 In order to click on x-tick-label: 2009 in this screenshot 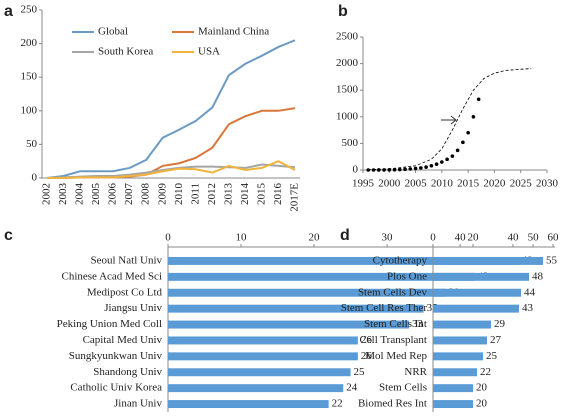, I will do `click(162, 194)`.